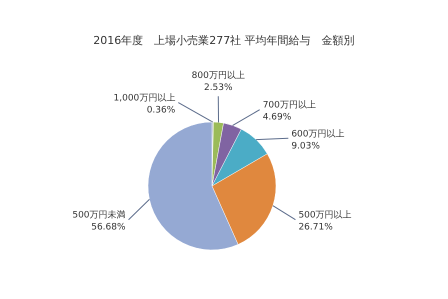 This screenshot has height=299, width=448. What do you see at coordinates (318, 134) in the screenshot?
I see `slice-label: 600万円以上` at bounding box center [318, 134].